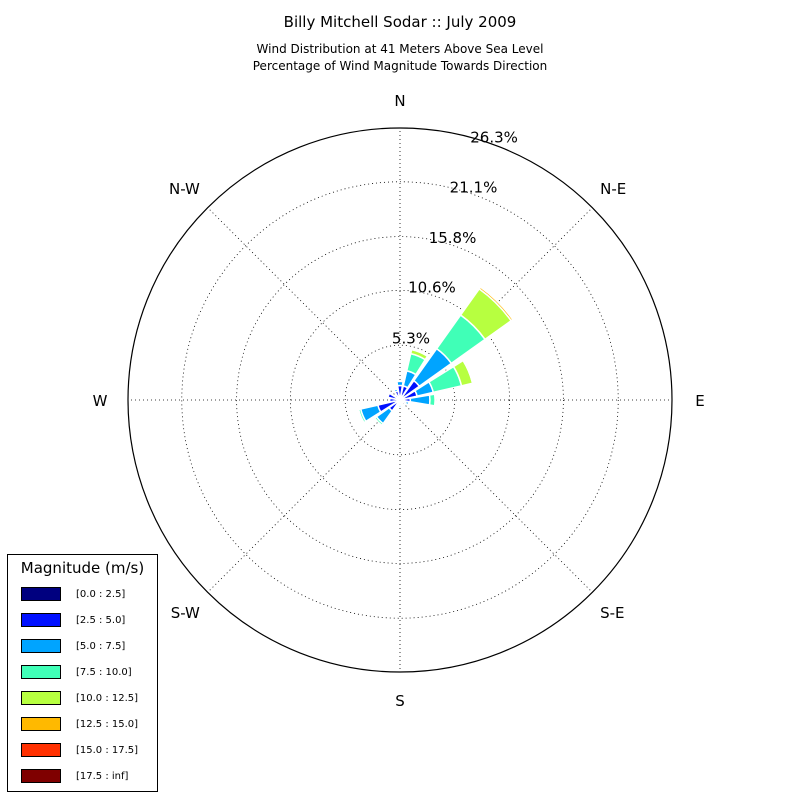 This screenshot has width=800, height=800. Describe the element at coordinates (101, 620) in the screenshot. I see `legend-label: [2.5 : 5.0]` at that location.